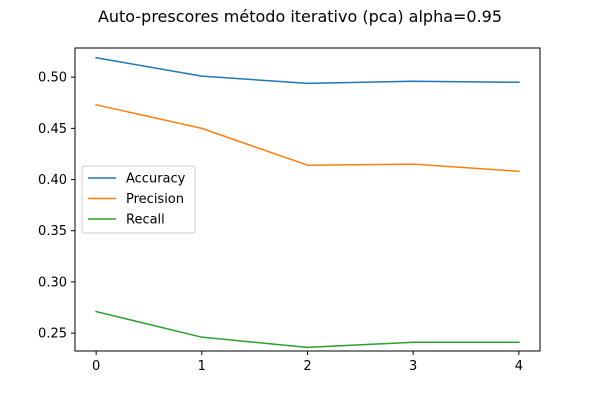  Describe the element at coordinates (413, 366) in the screenshot. I see `x-tick-label: 3` at that location.